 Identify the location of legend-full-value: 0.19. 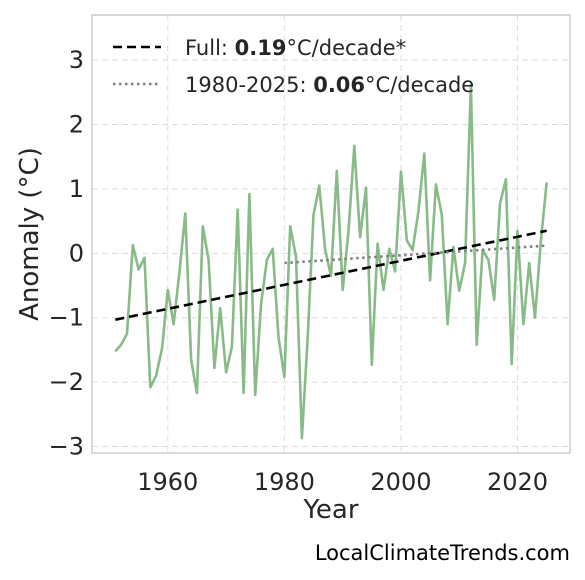
(261, 48).